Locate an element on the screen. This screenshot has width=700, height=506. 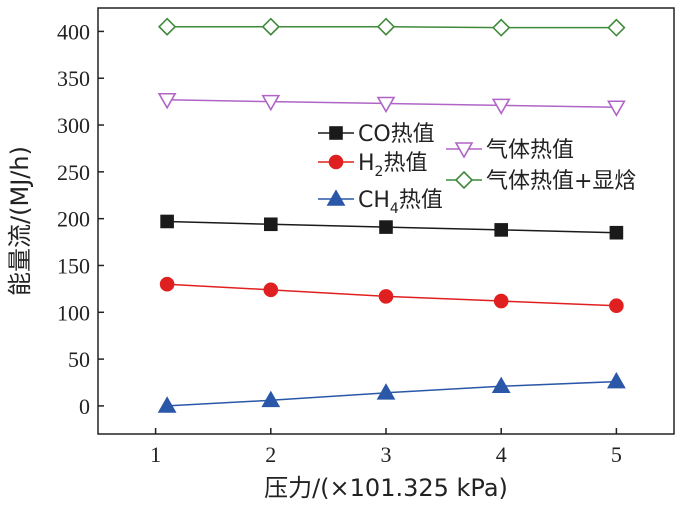
legend-label: CO热值 is located at coordinates (396, 134).